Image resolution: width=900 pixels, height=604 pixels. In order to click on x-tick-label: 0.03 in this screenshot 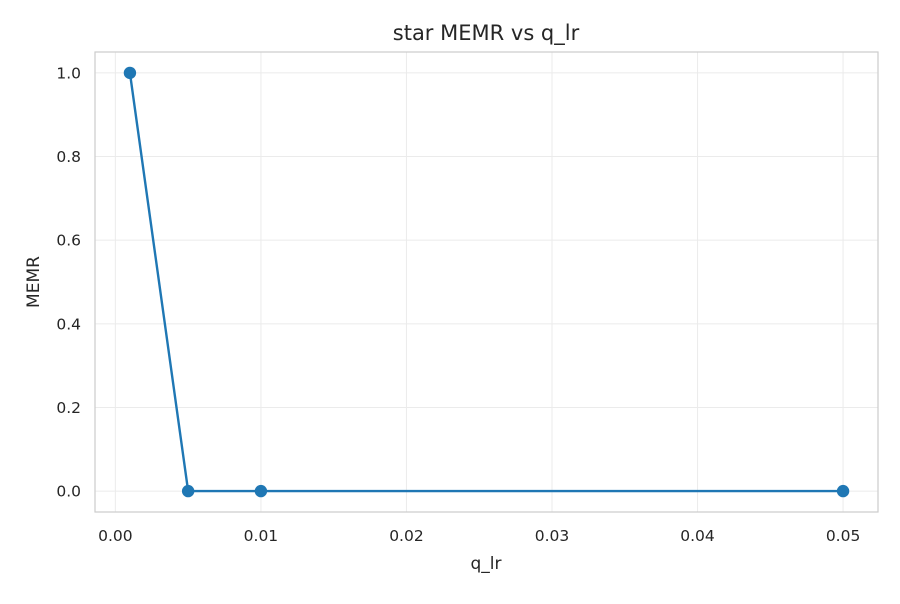, I will do `click(552, 536)`.